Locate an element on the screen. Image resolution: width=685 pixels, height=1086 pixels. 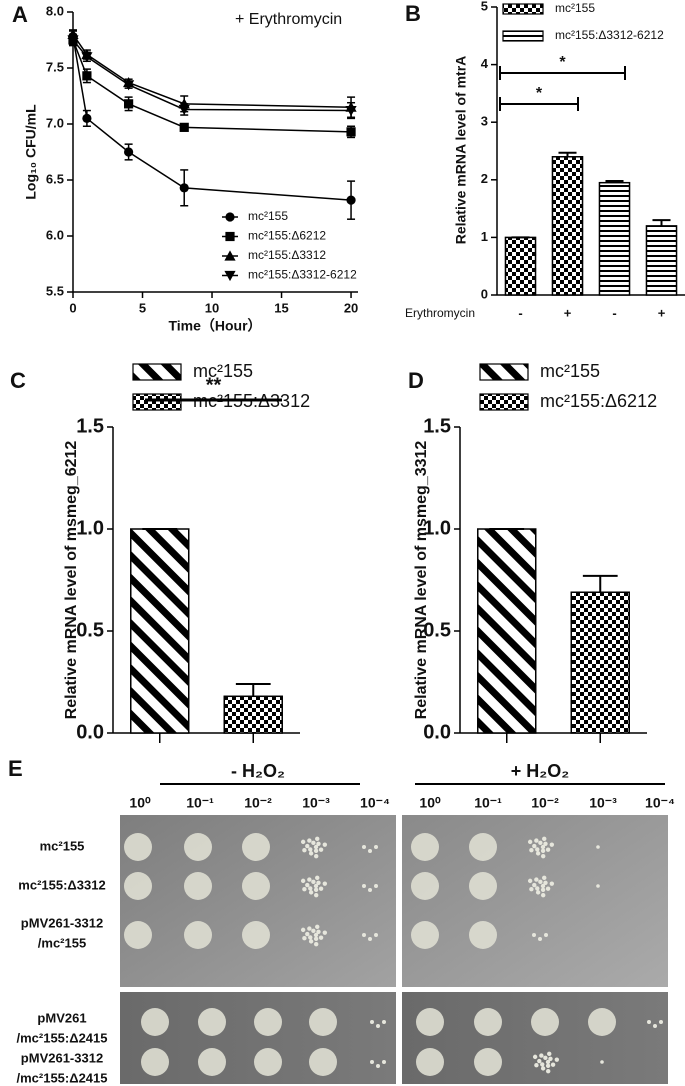
y-axis-label: Relative mRNA level of msmeg_6212 is located at coordinates (71, 580).